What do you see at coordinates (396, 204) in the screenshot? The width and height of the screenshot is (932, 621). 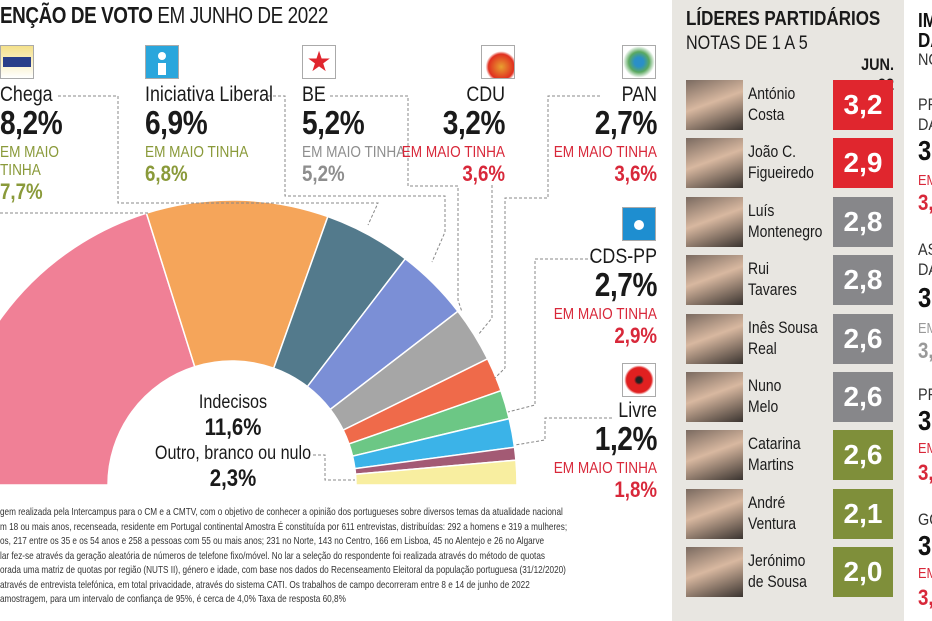 I see `leader-line-be` at bounding box center [396, 204].